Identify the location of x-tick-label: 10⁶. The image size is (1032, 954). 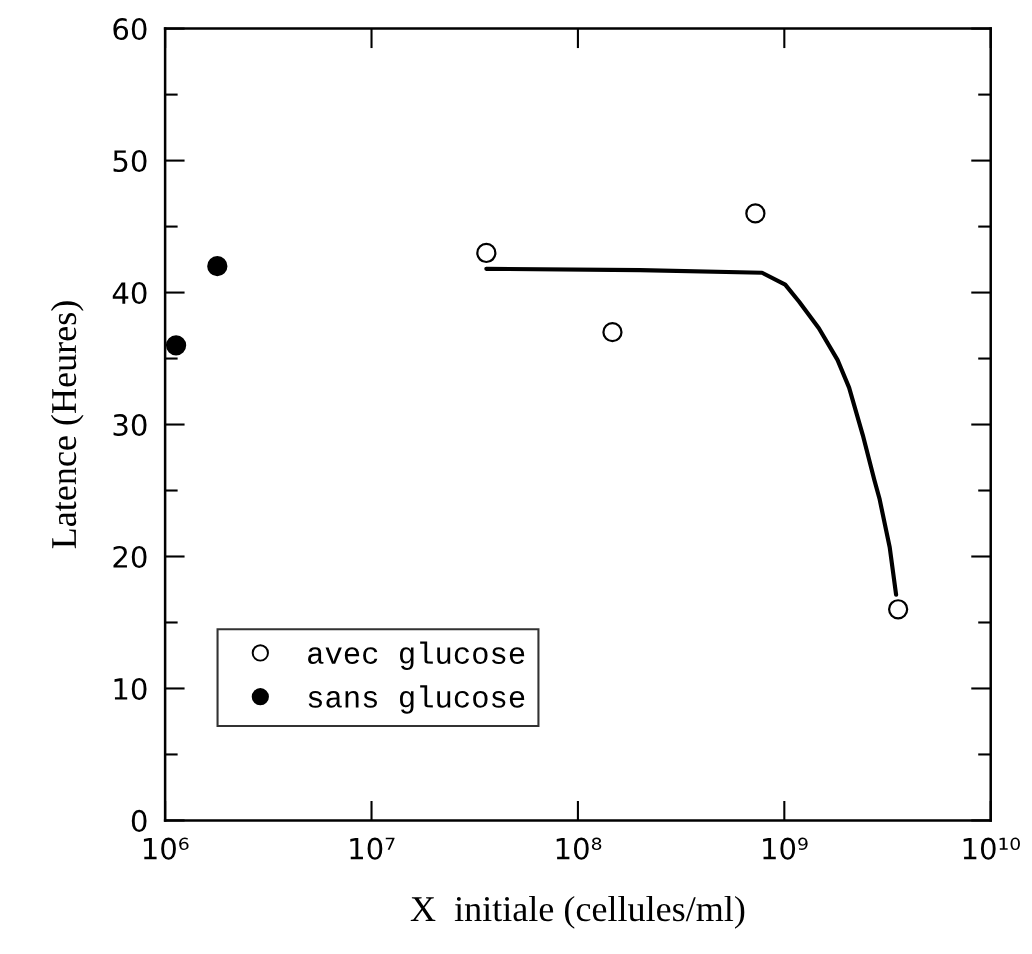
(166, 848).